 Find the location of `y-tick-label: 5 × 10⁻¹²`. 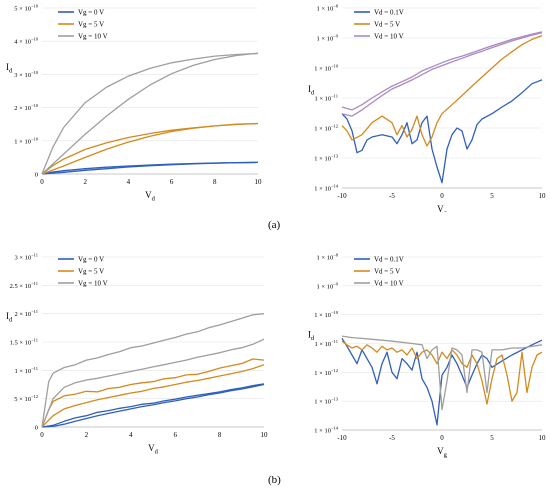

y-tick-label: 5 × 10⁻¹² is located at coordinates (26, 398).